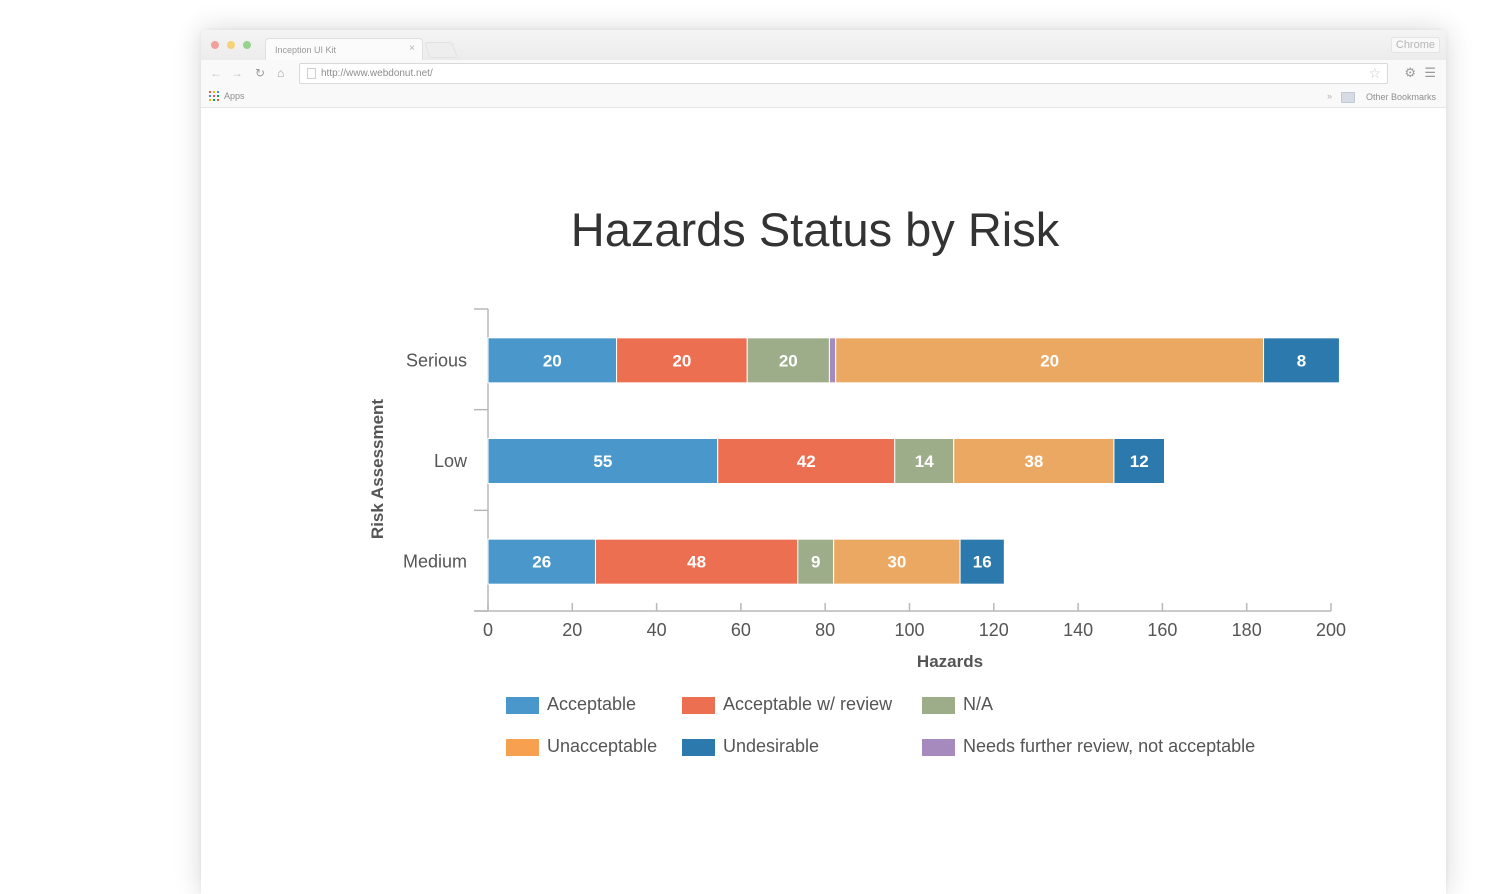  Describe the element at coordinates (825, 630) in the screenshot. I see `x-tick-label: 80` at that location.